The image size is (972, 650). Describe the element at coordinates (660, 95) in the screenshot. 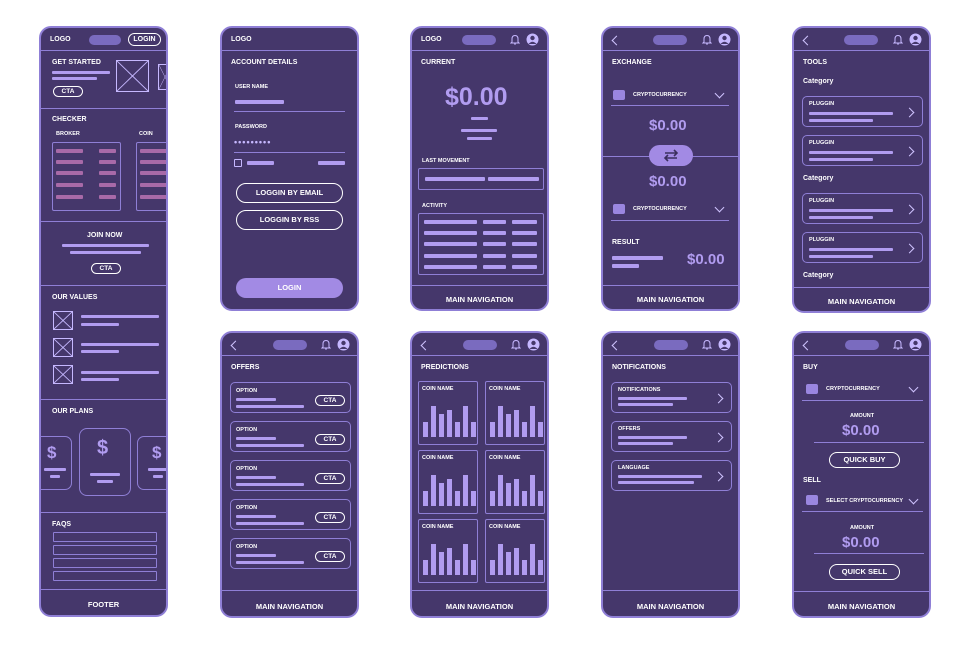

I see `crypto-select-1: CRYPTOCURRENCY` at that location.